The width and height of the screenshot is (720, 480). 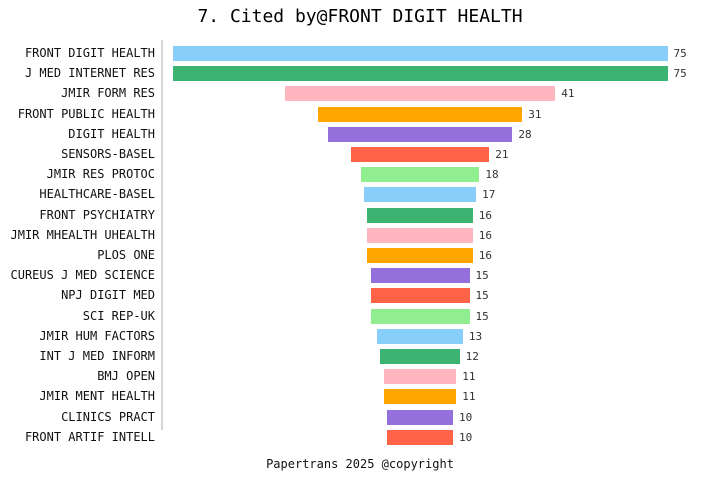 What do you see at coordinates (535, 114) in the screenshot?
I see `value-label: 31` at bounding box center [535, 114].